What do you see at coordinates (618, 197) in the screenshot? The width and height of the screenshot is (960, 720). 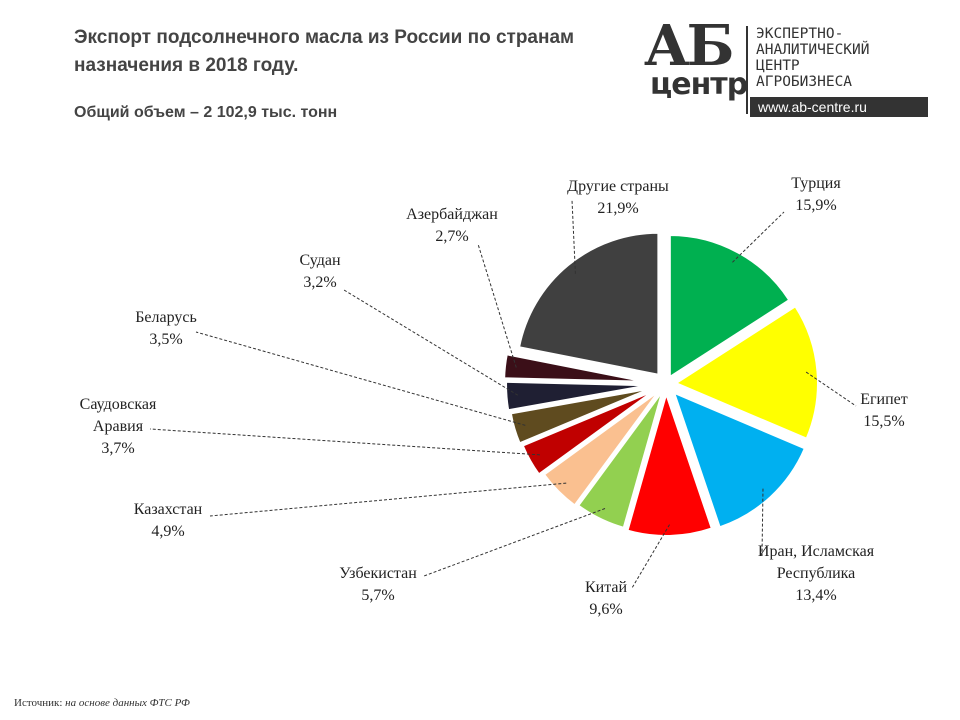 I see `slice-label: Другие страны 21,9%` at bounding box center [618, 197].